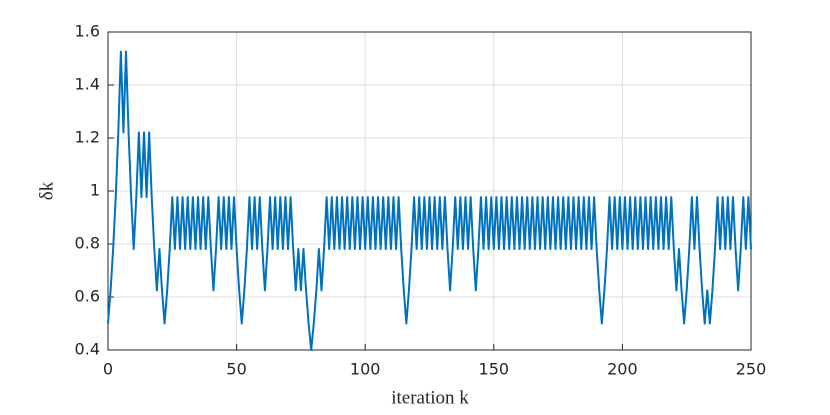 The height and width of the screenshot is (415, 830). What do you see at coordinates (46, 190) in the screenshot?
I see `y-axis-label: δk` at bounding box center [46, 190].